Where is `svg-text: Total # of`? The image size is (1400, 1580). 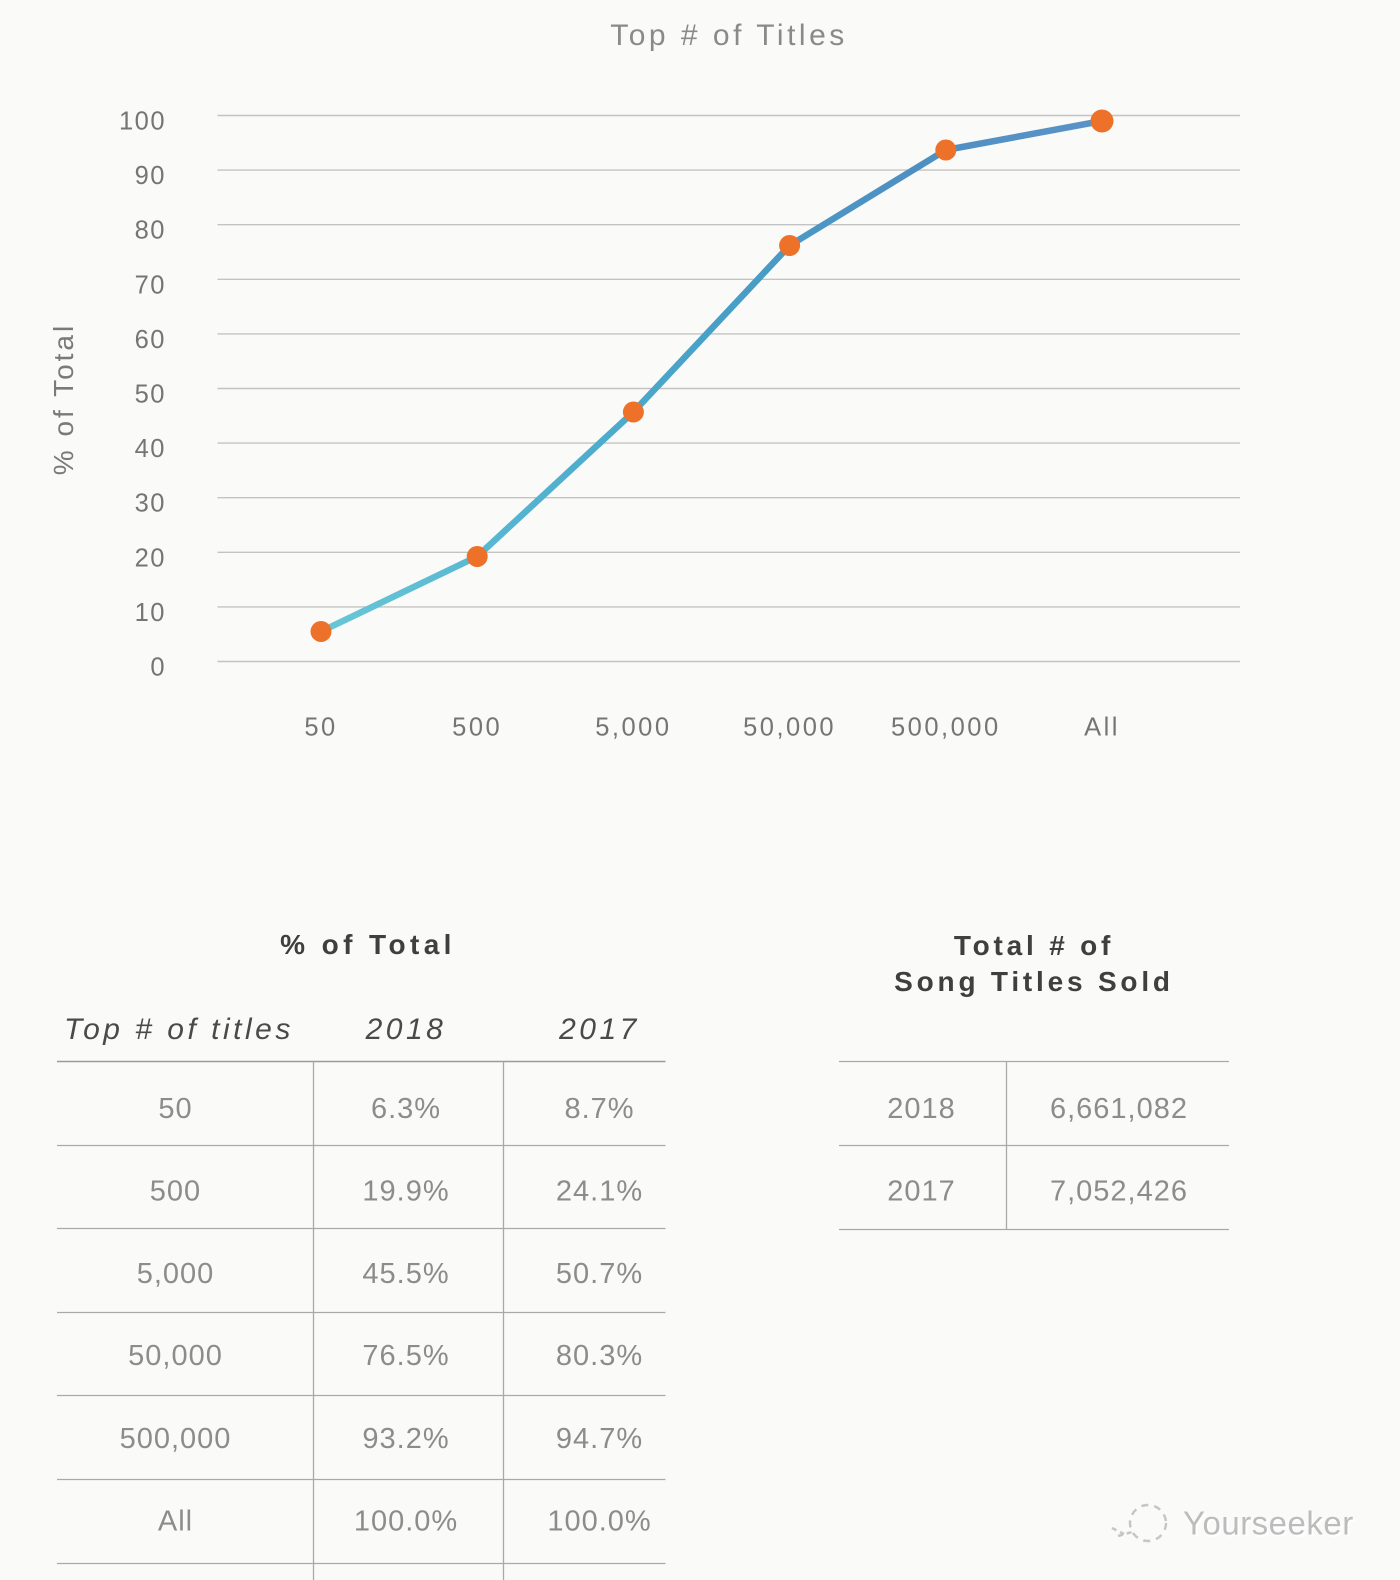
svg-text: Total # of is located at coordinates (1034, 945).